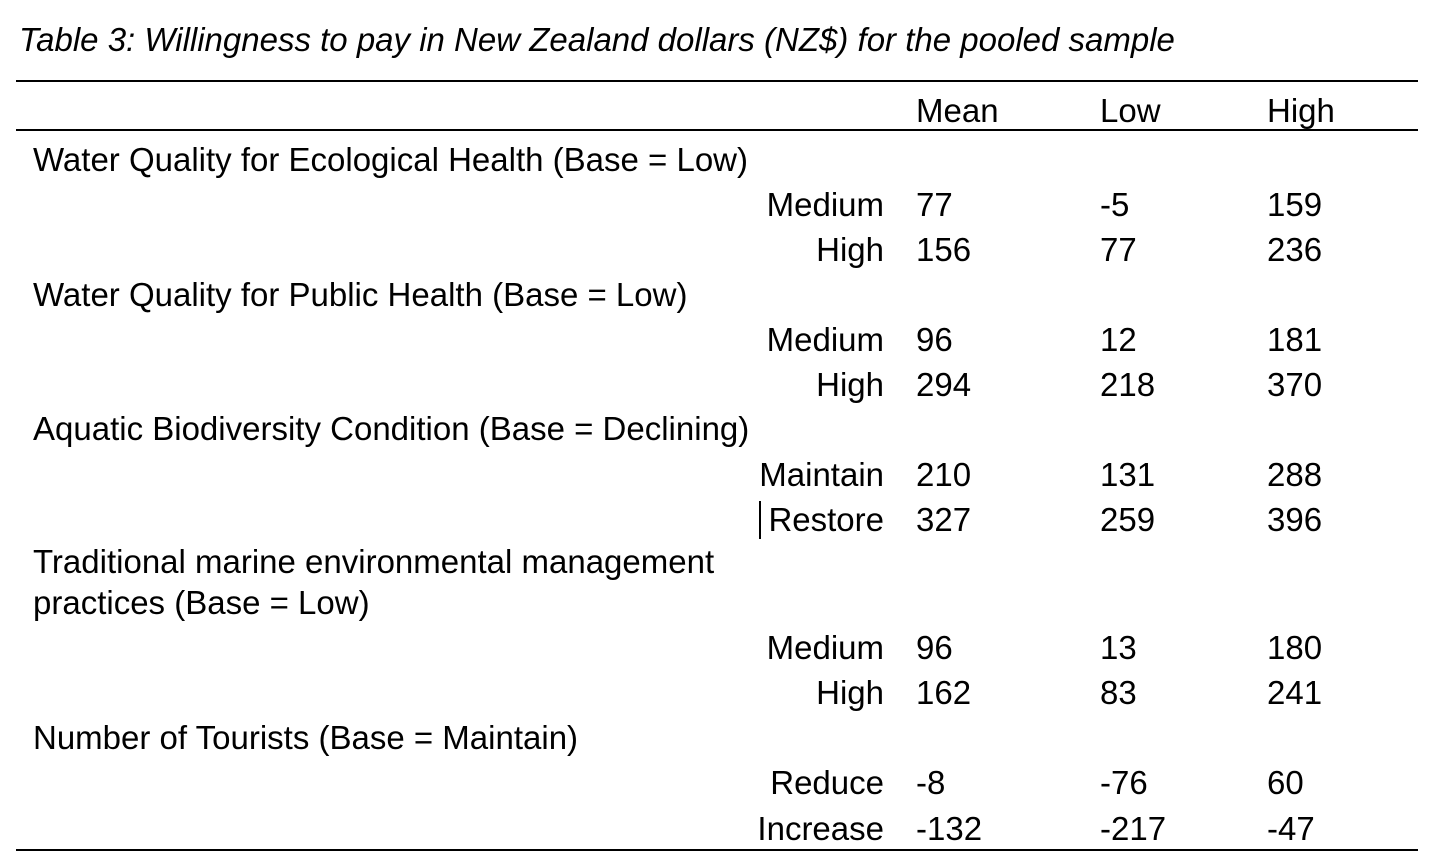 Image resolution: width=1431 pixels, height=868 pixels. Describe the element at coordinates (944, 692) in the screenshot. I see `cell-mean: 162` at that location.